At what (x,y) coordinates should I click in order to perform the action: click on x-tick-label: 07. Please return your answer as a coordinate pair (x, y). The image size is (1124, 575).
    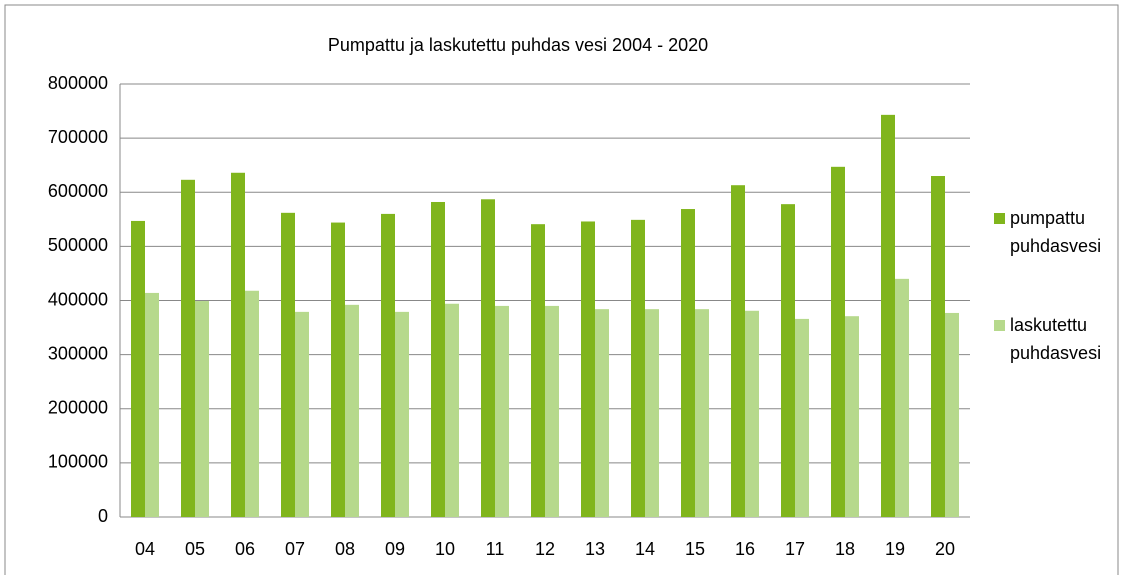
    Looking at the image, I should click on (295, 549).